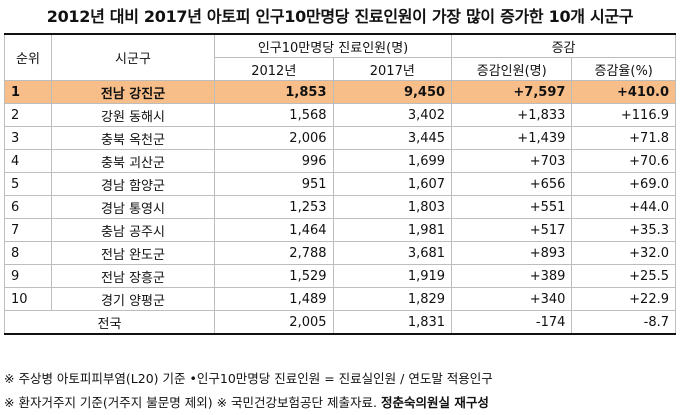 This screenshot has width=680, height=415. I want to click on total-diff: -174, so click(512, 322).